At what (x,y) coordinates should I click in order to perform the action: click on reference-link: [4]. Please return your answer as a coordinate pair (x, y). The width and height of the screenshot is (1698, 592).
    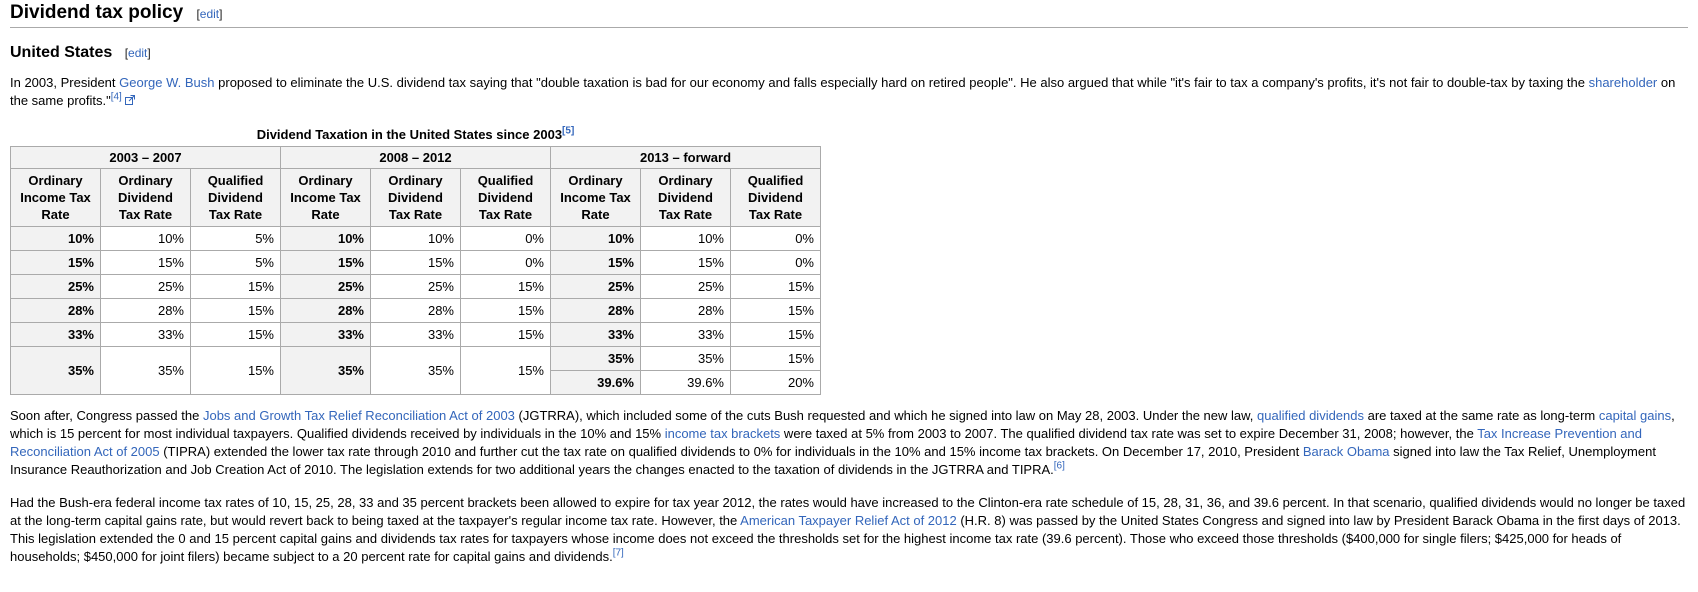
    Looking at the image, I should click on (116, 97).